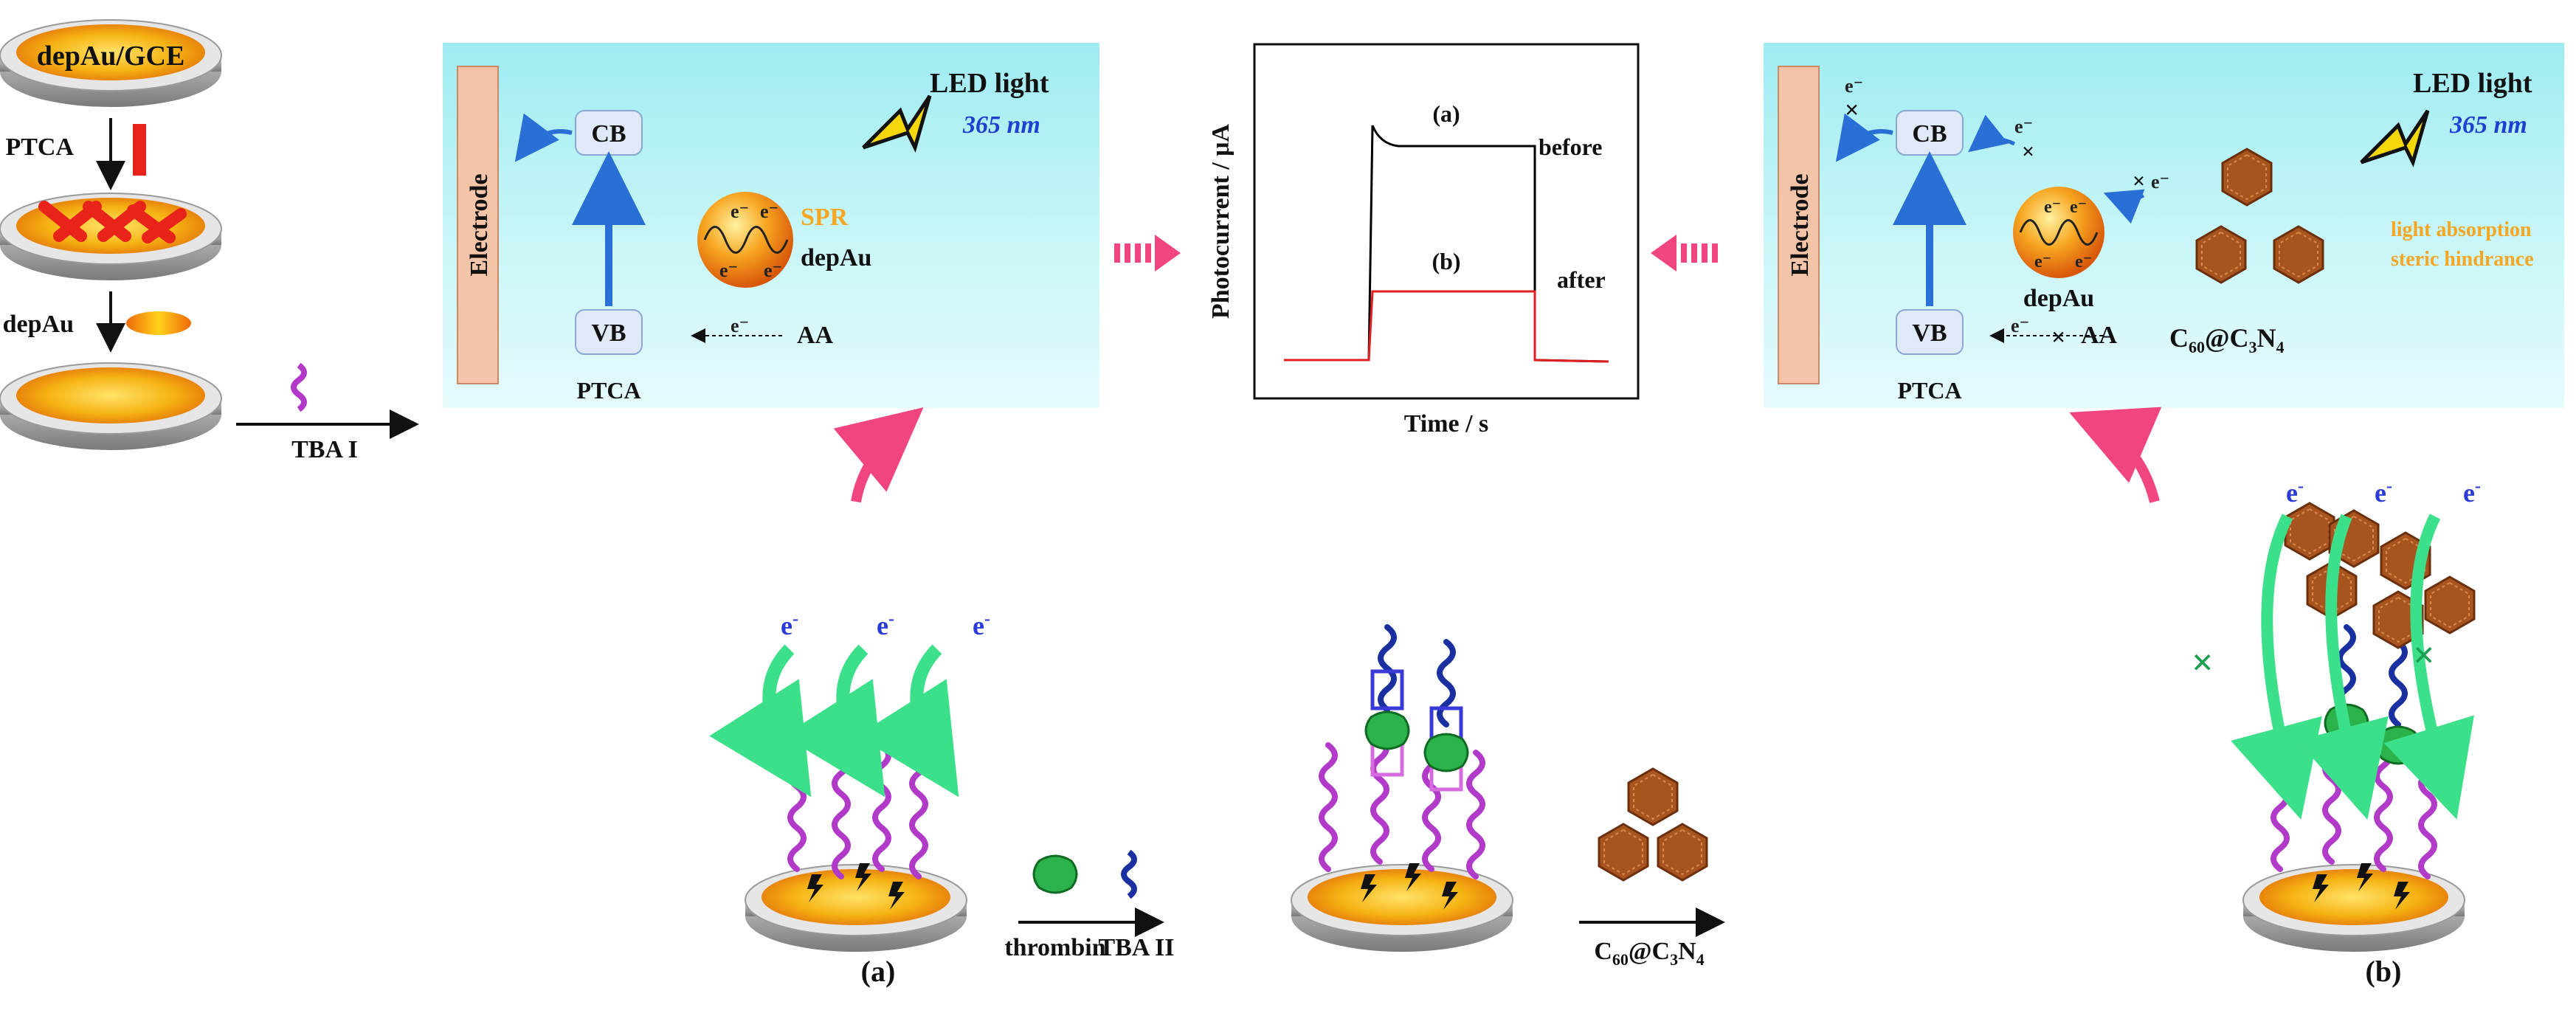  I want to click on wavelength-label-right: 365 nm, so click(2488, 125).